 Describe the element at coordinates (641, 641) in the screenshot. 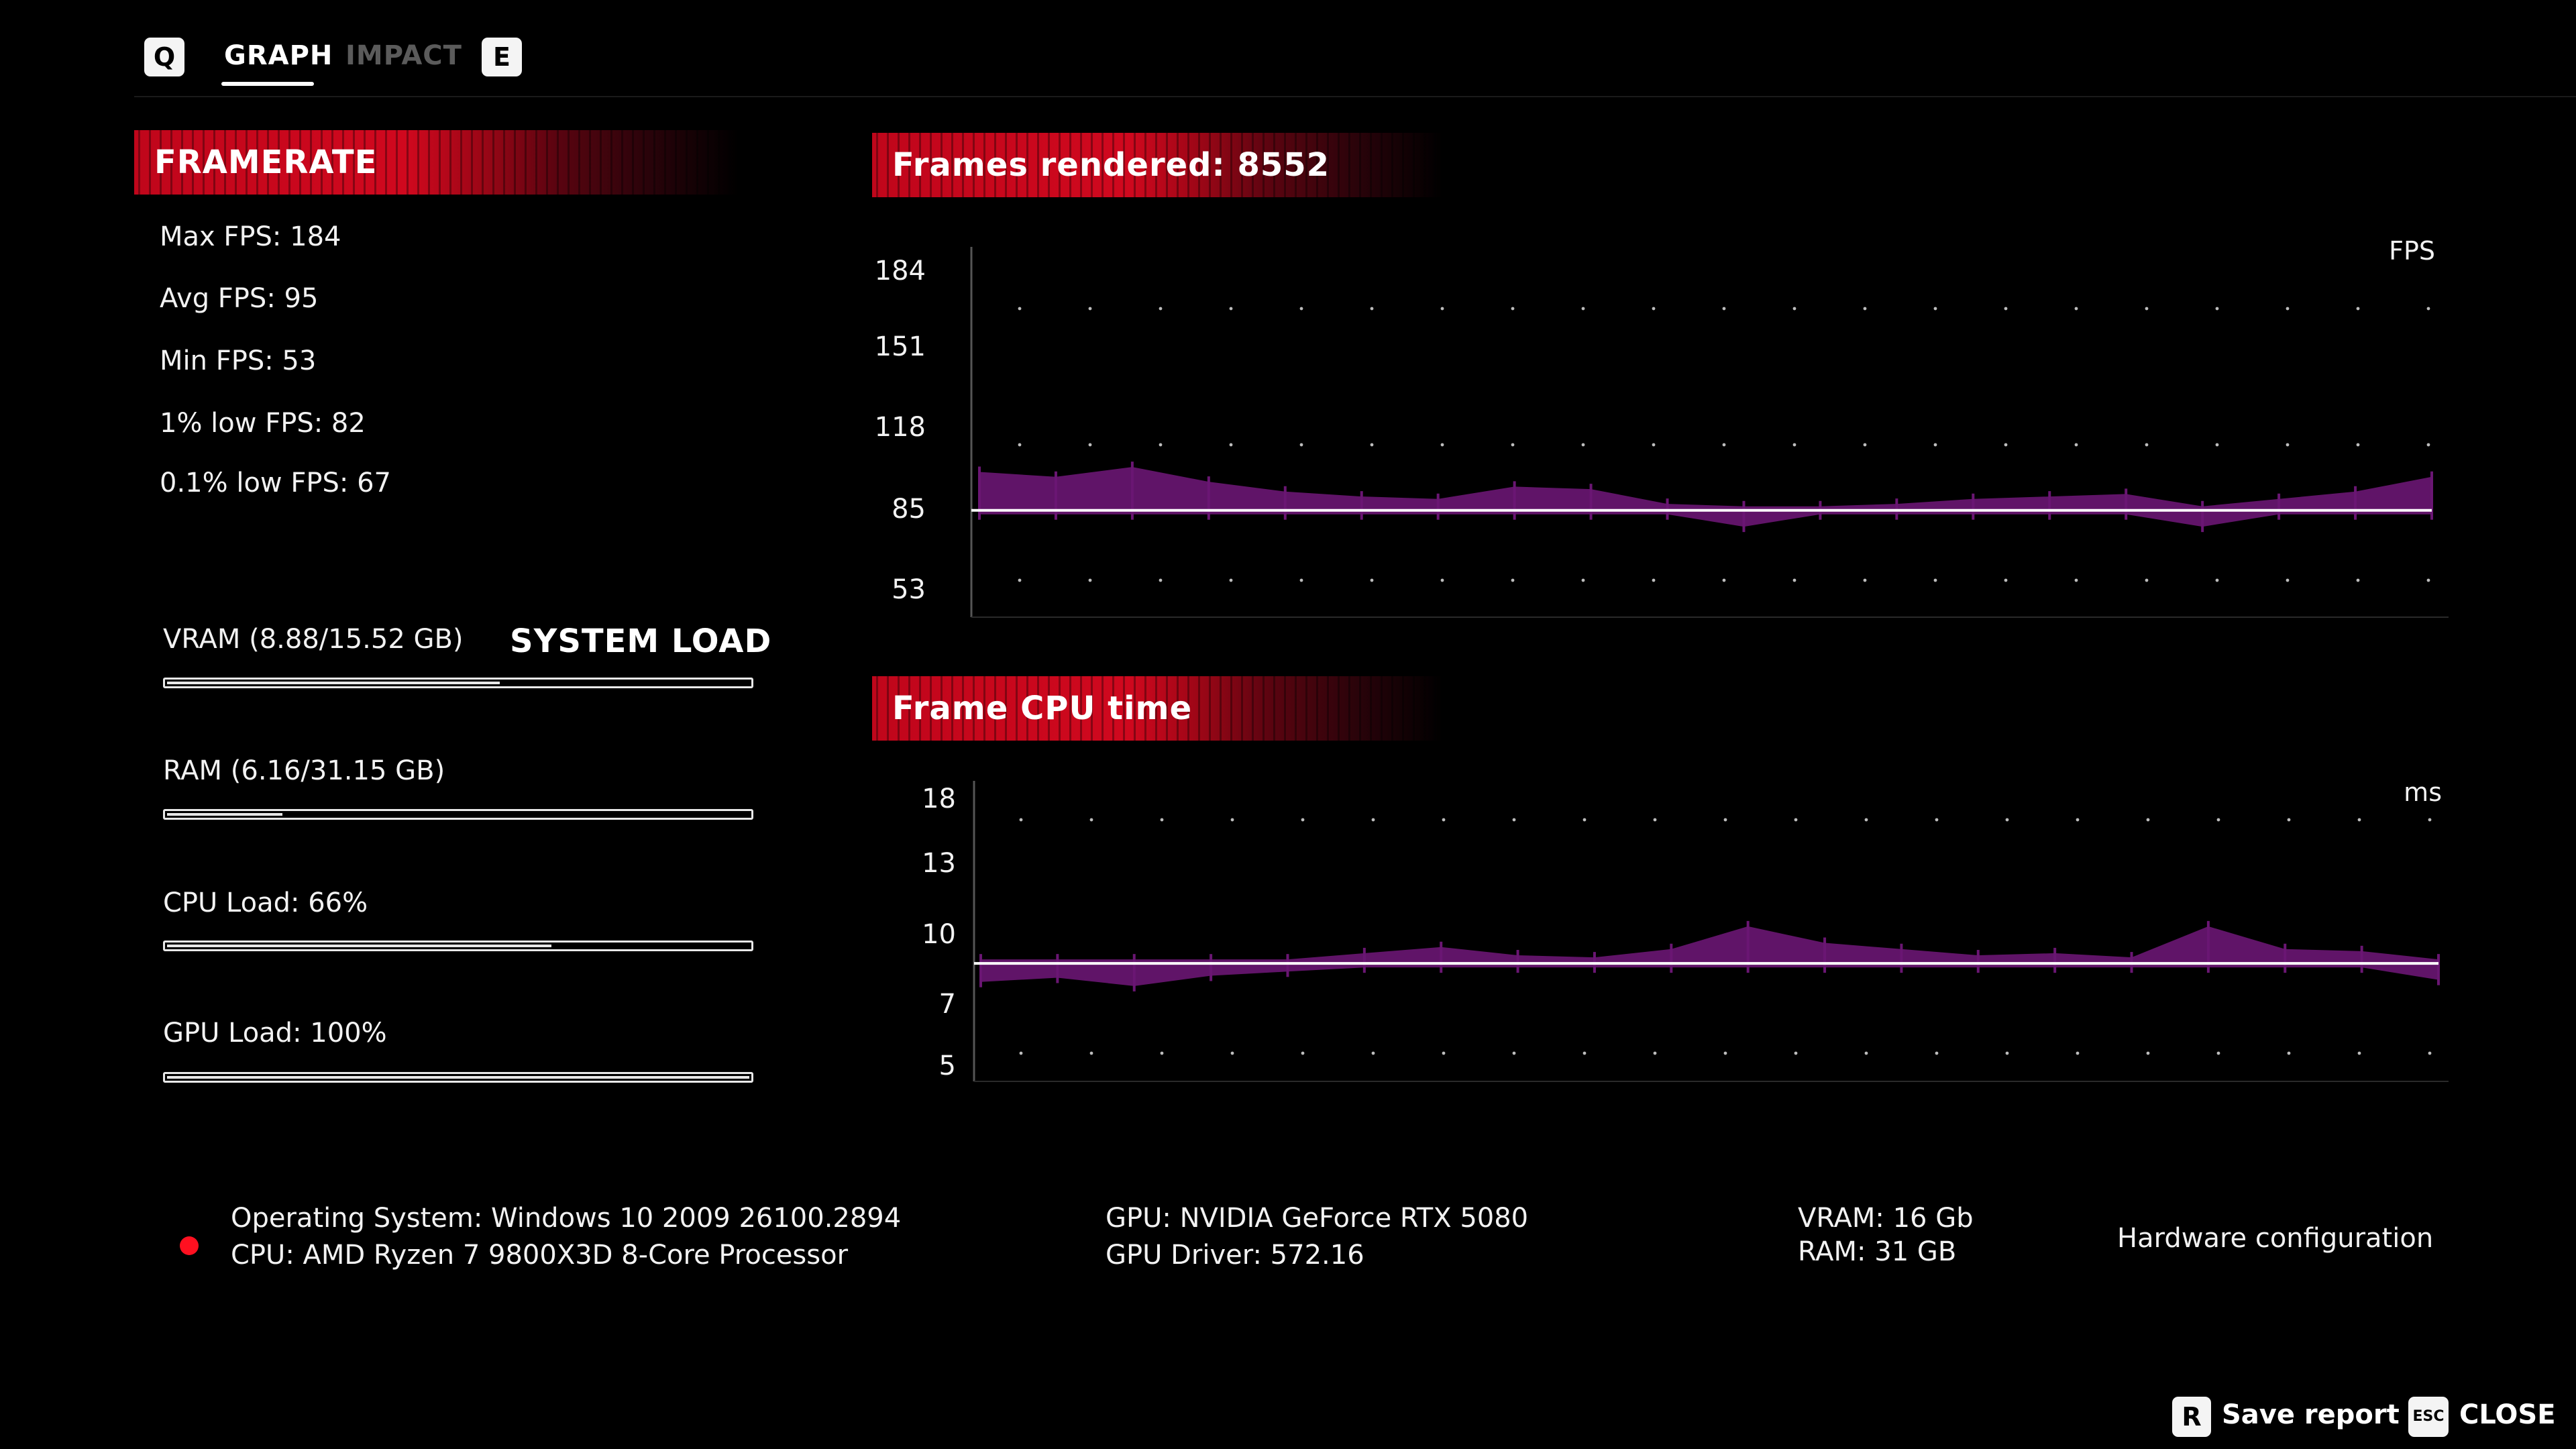

I see `system-load-title: SYSTEM LOAD` at that location.